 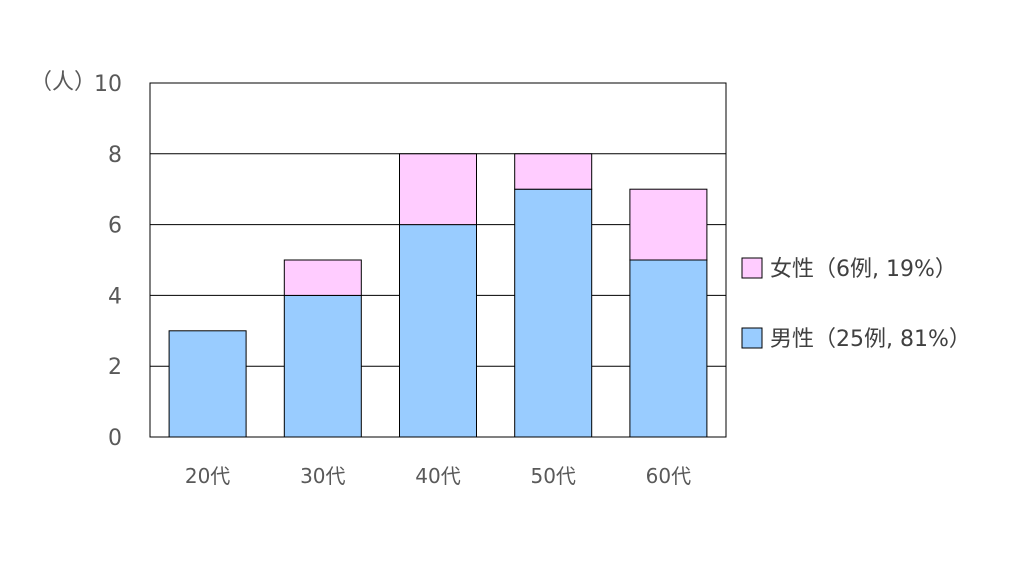 What do you see at coordinates (856, 304) in the screenshot?
I see `legend: 女性（6例, 19%） 男性（25例, 81%）` at bounding box center [856, 304].